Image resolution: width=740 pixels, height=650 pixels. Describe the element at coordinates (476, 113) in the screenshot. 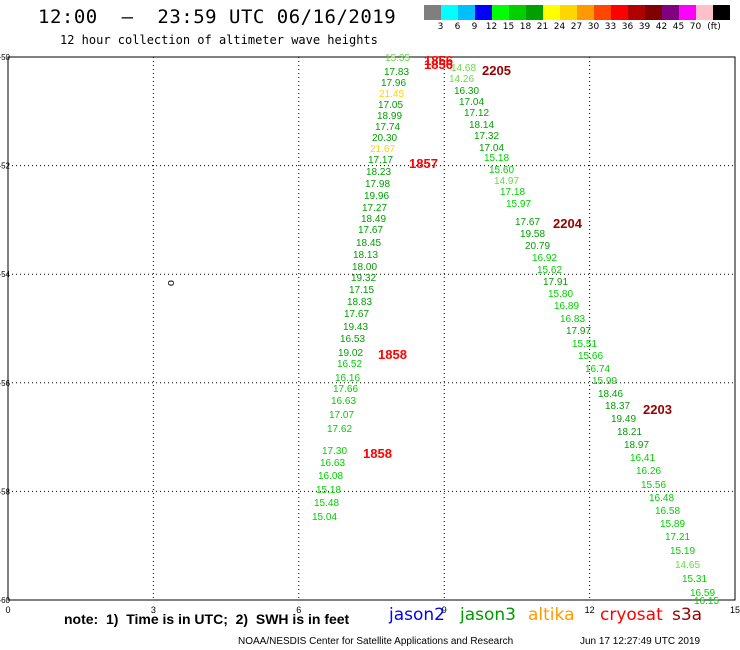

I see `track-right-value: 17.12` at that location.